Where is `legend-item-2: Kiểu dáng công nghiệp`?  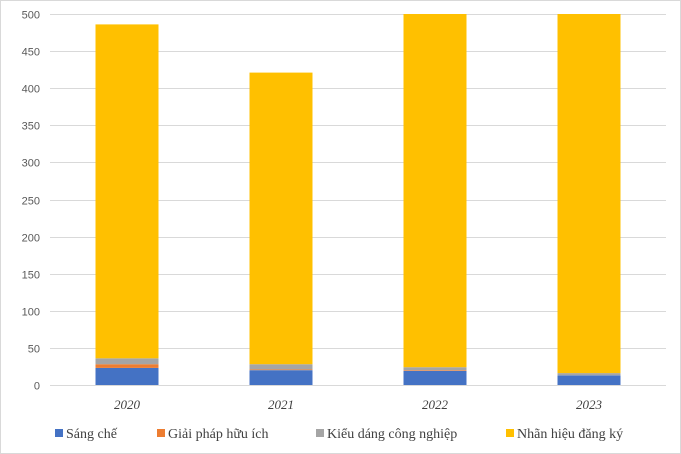 legend-item-2: Kiểu dáng công nghiệp is located at coordinates (386, 434).